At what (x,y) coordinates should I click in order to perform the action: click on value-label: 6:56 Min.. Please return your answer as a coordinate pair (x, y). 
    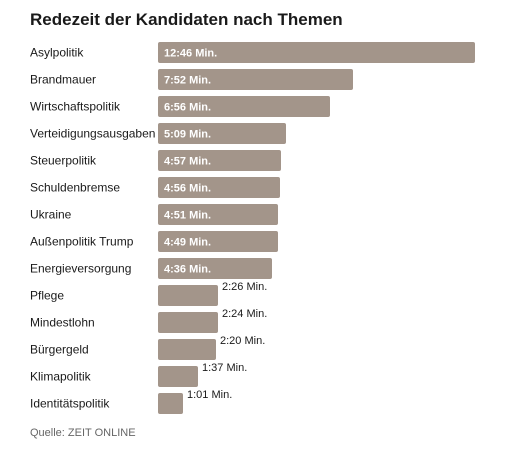
    Looking at the image, I should click on (187, 108).